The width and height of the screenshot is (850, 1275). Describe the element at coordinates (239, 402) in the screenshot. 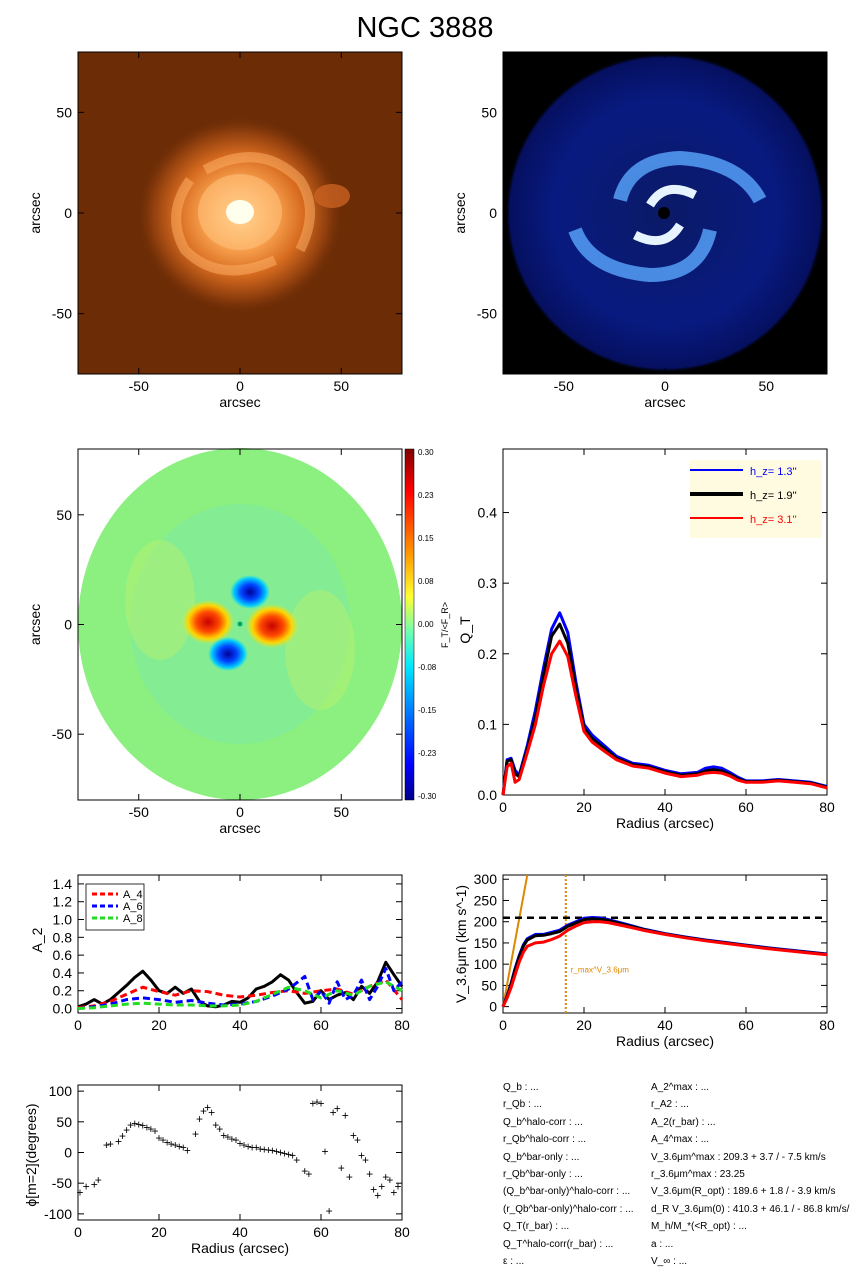

I see `image_optical-xlabel: arcsec` at that location.